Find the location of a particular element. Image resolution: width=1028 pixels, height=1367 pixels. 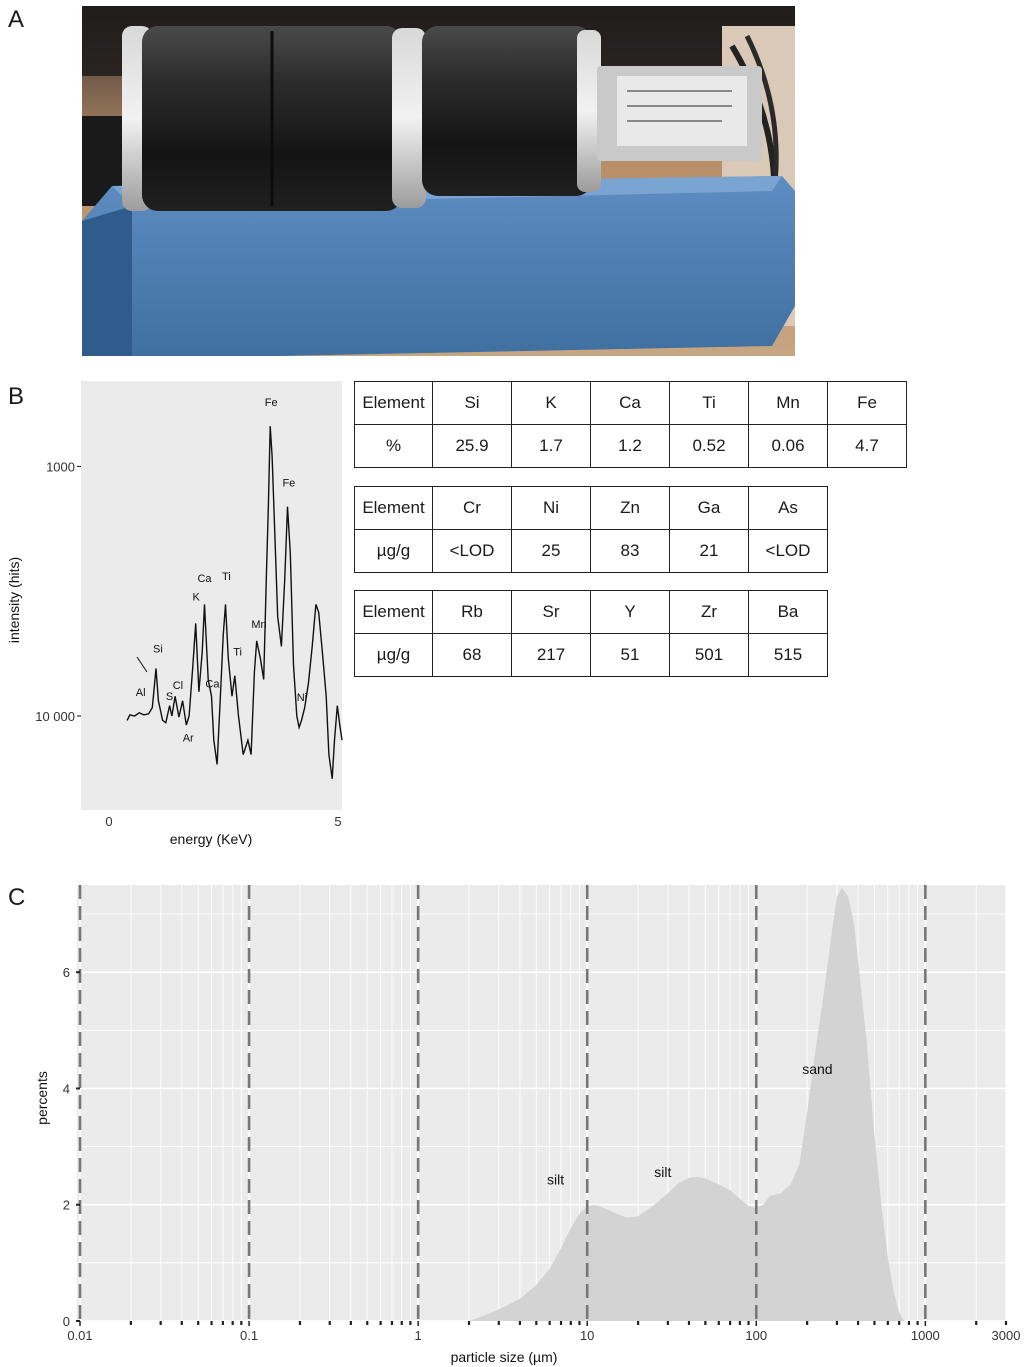

psd-x-tick-label: 3000 is located at coordinates (1006, 1335).